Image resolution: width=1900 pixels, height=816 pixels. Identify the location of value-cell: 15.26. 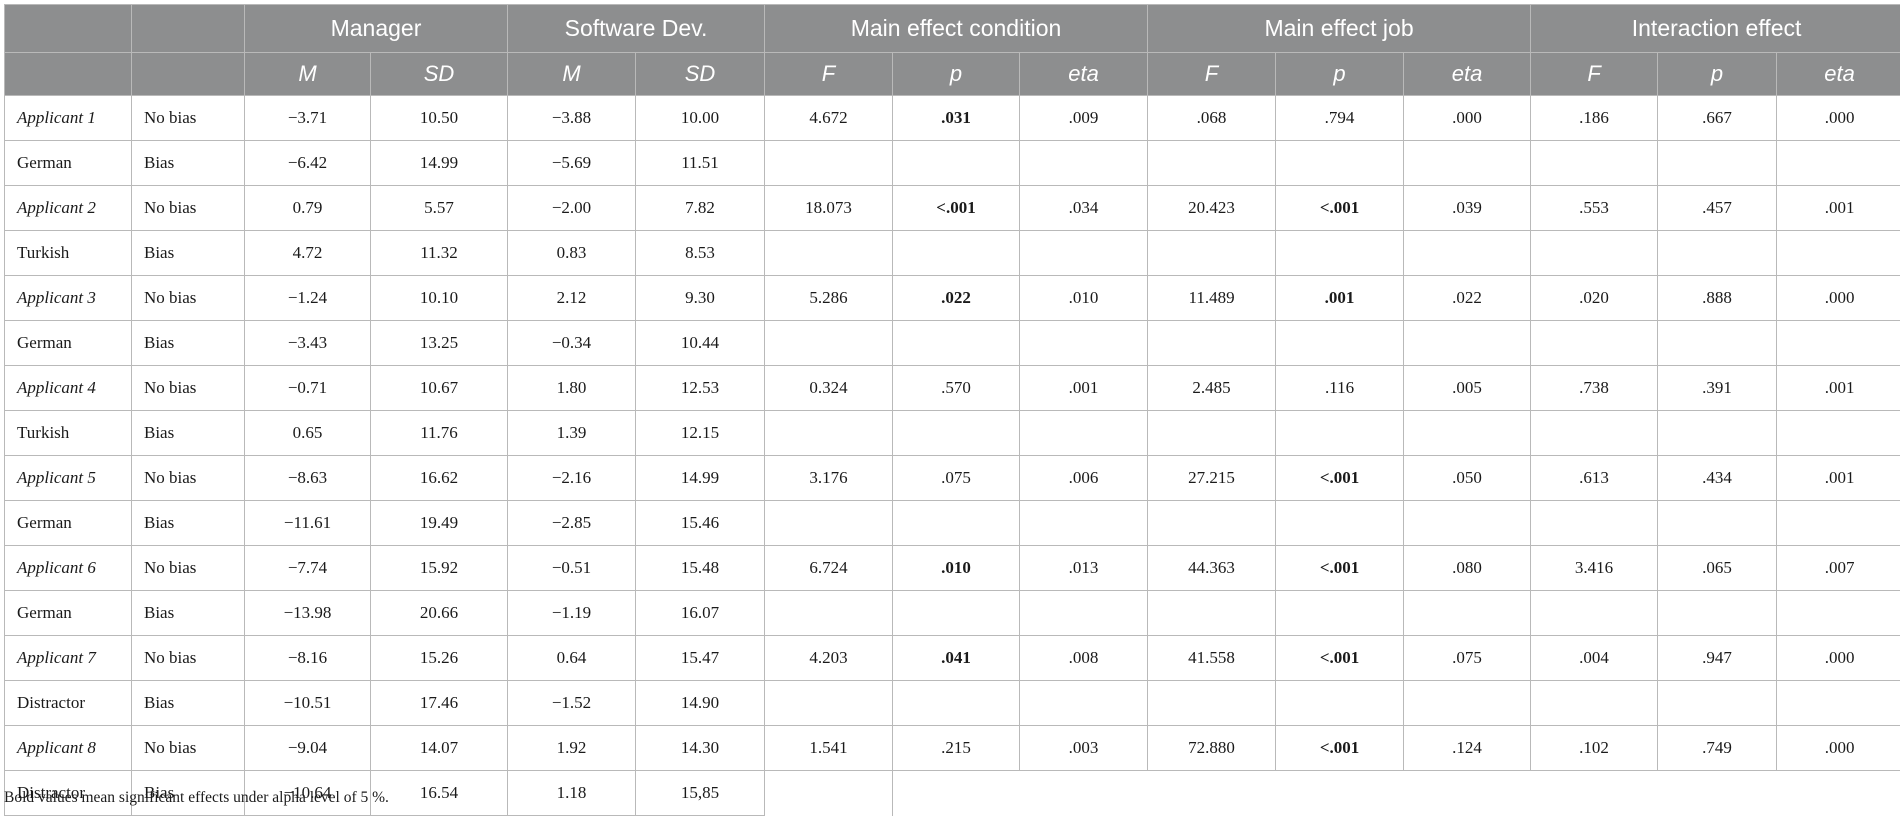
(439, 658).